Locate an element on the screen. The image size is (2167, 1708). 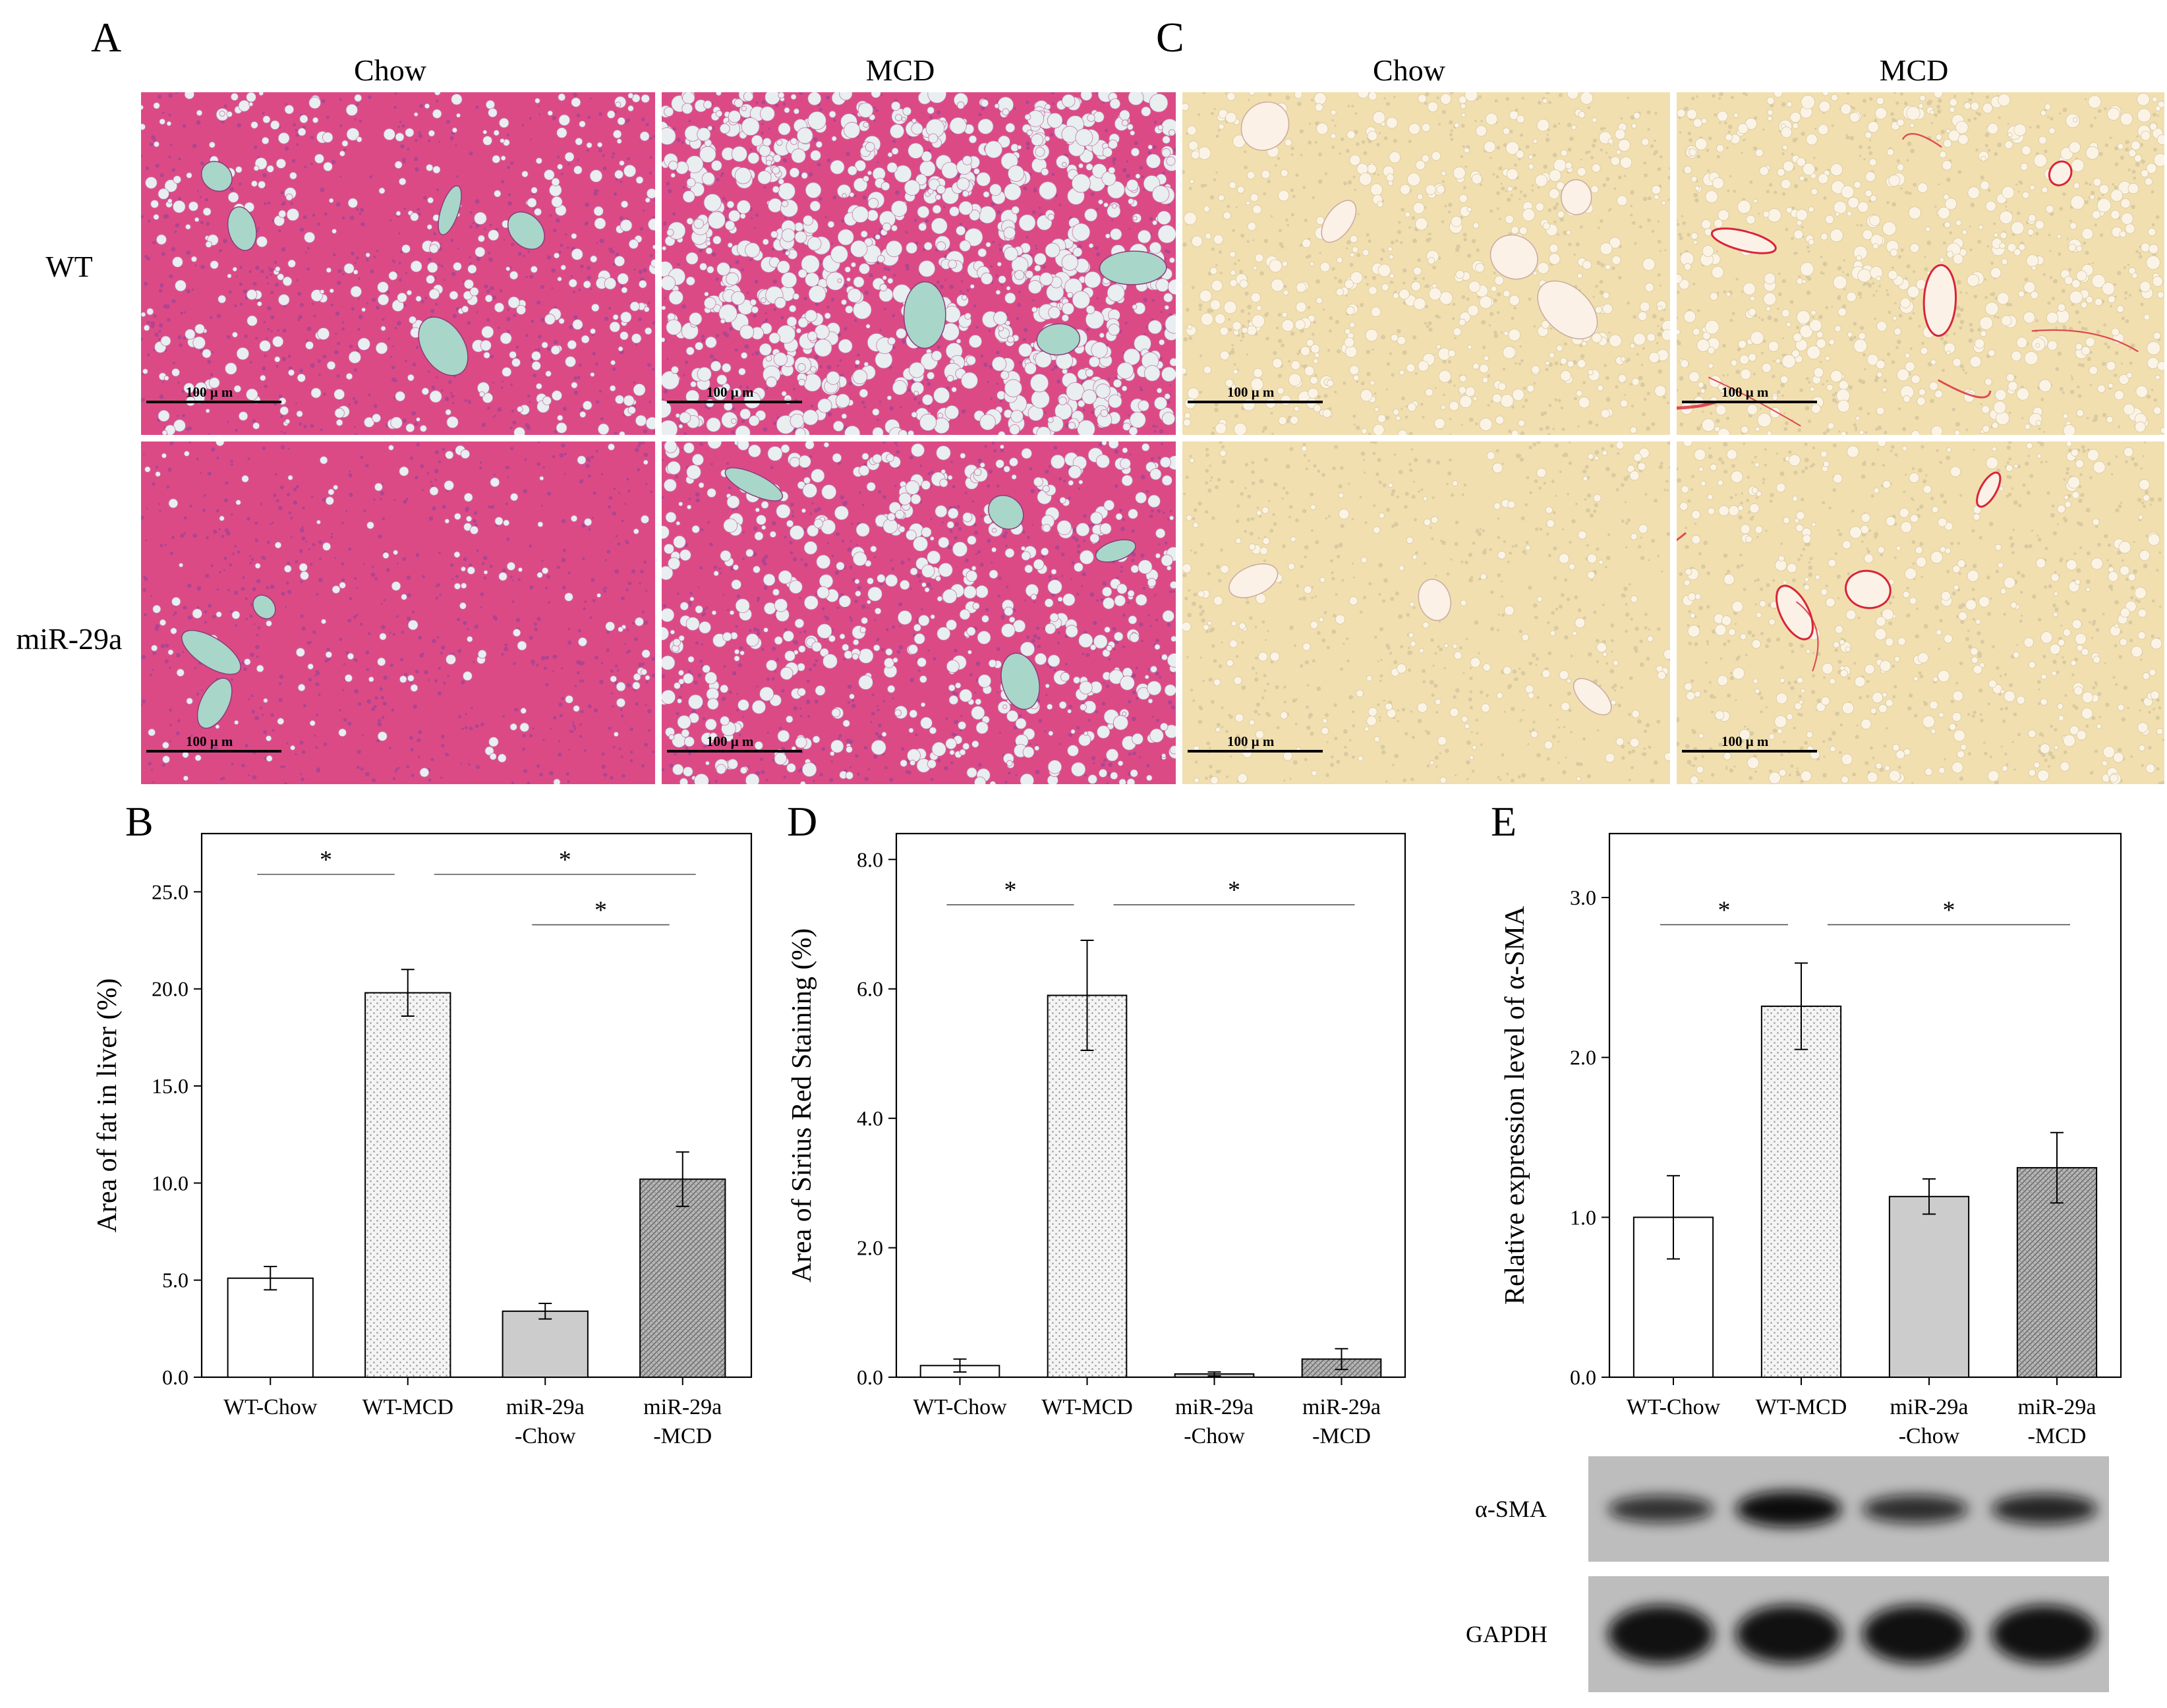
blot-label-gapdh: GAPDH is located at coordinates (1506, 1634).